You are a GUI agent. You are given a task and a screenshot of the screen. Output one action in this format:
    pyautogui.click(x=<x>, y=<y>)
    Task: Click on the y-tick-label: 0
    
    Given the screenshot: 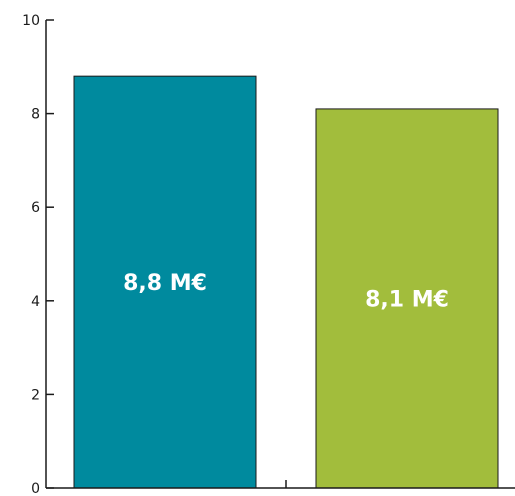 What is the action you would take?
    pyautogui.click(x=35, y=488)
    